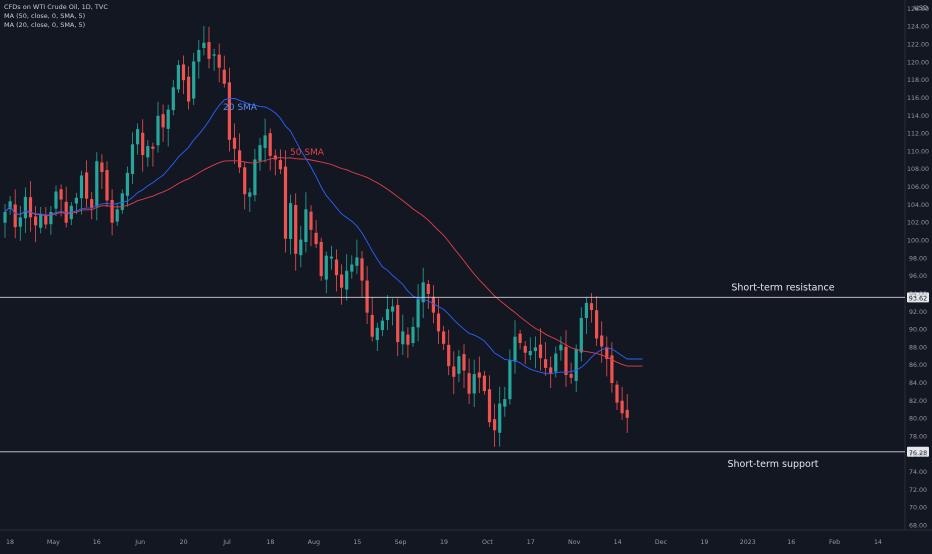 This screenshot has width=932, height=554. Describe the element at coordinates (10, 542) in the screenshot. I see `x-tick-label: 18` at that location.